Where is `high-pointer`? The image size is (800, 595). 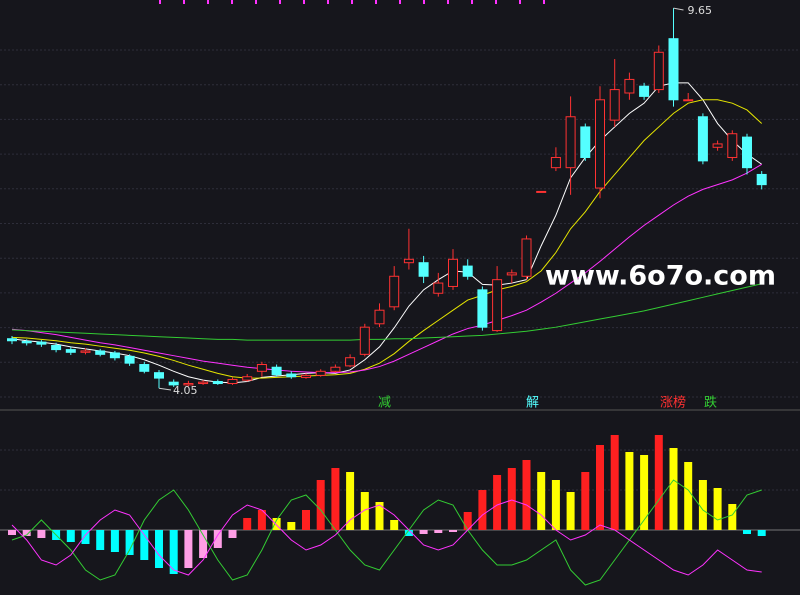
high-pointer is located at coordinates (678, 9).